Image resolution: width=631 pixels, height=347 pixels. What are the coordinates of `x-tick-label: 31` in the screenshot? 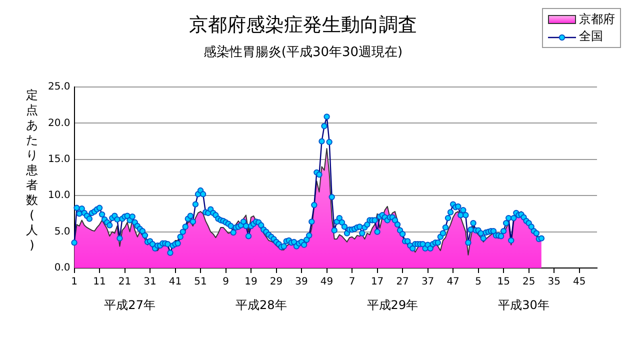 It's located at (150, 282).